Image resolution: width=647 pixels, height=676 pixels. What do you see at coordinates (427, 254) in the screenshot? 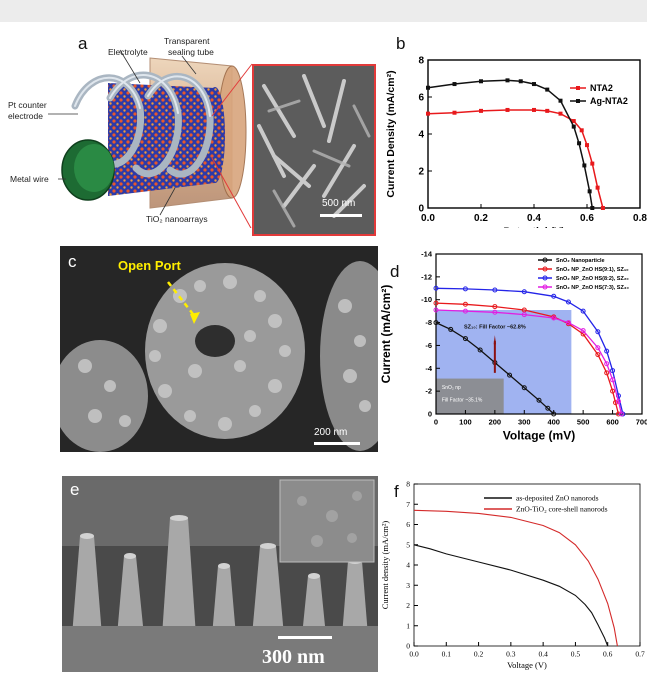
I see `chart-d-ytick-label: -14` at bounding box center [427, 254].